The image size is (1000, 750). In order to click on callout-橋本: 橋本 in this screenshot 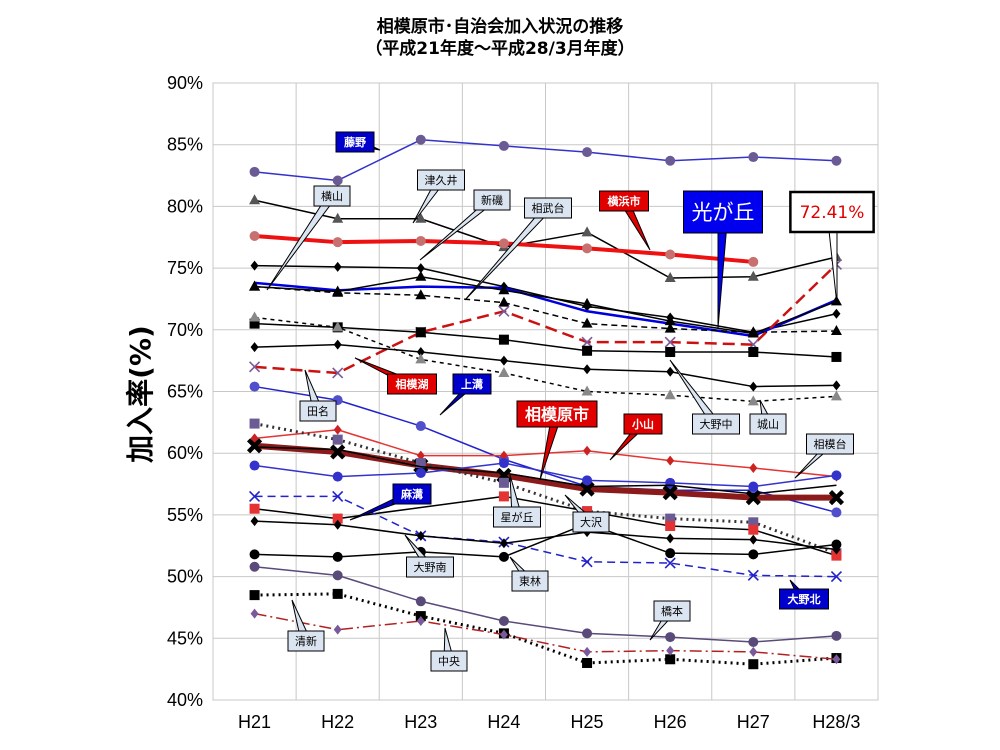, I will do `click(670, 620)`.